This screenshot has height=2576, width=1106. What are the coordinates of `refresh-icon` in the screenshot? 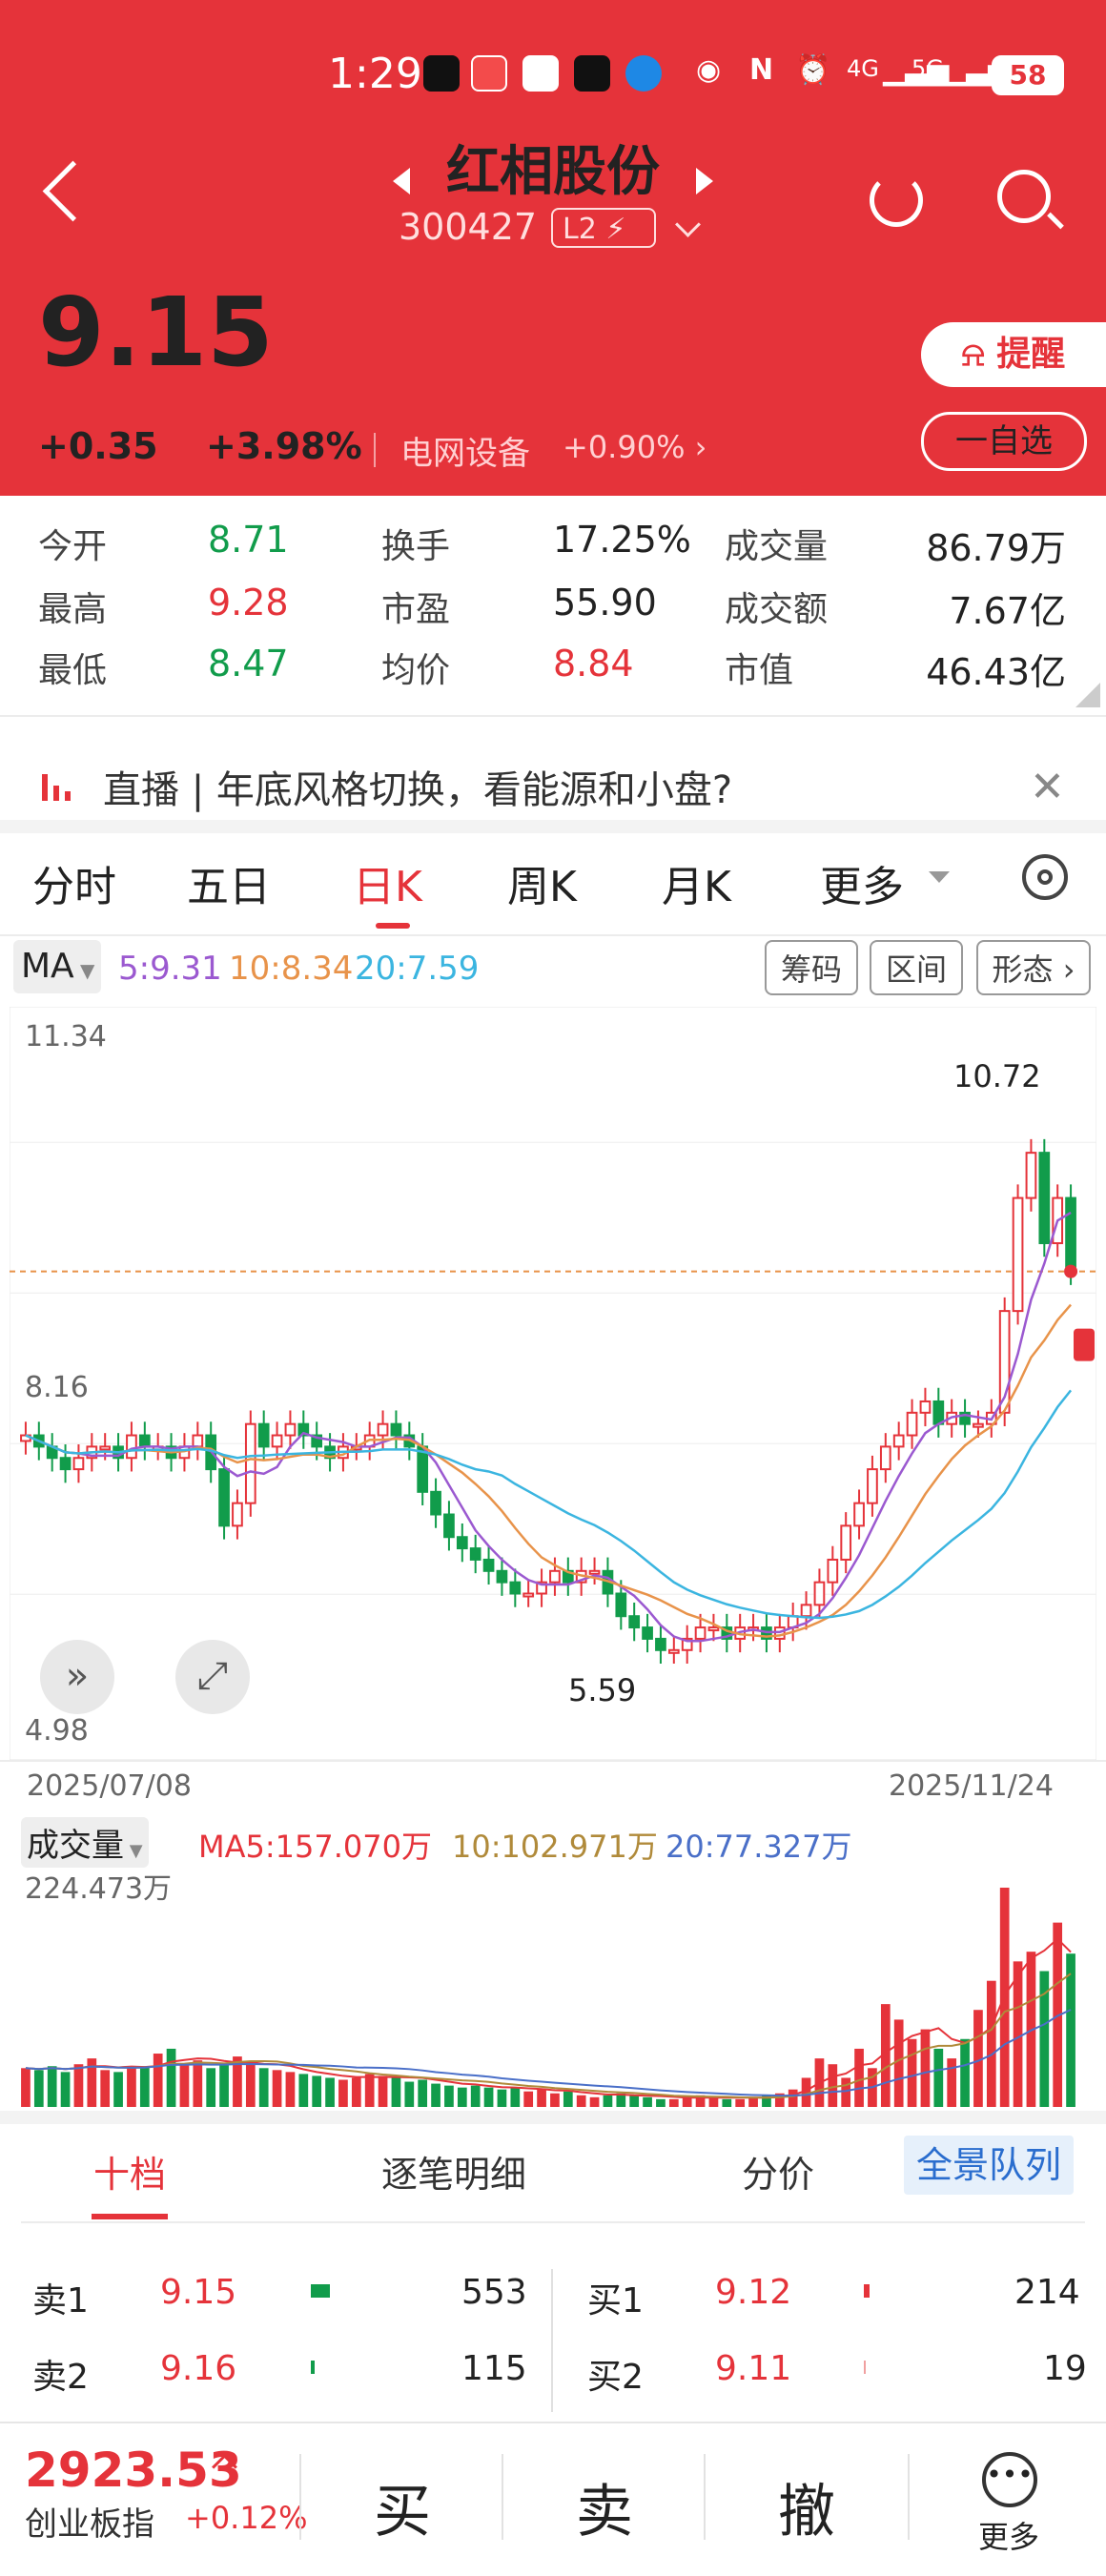 It's located at (896, 200).